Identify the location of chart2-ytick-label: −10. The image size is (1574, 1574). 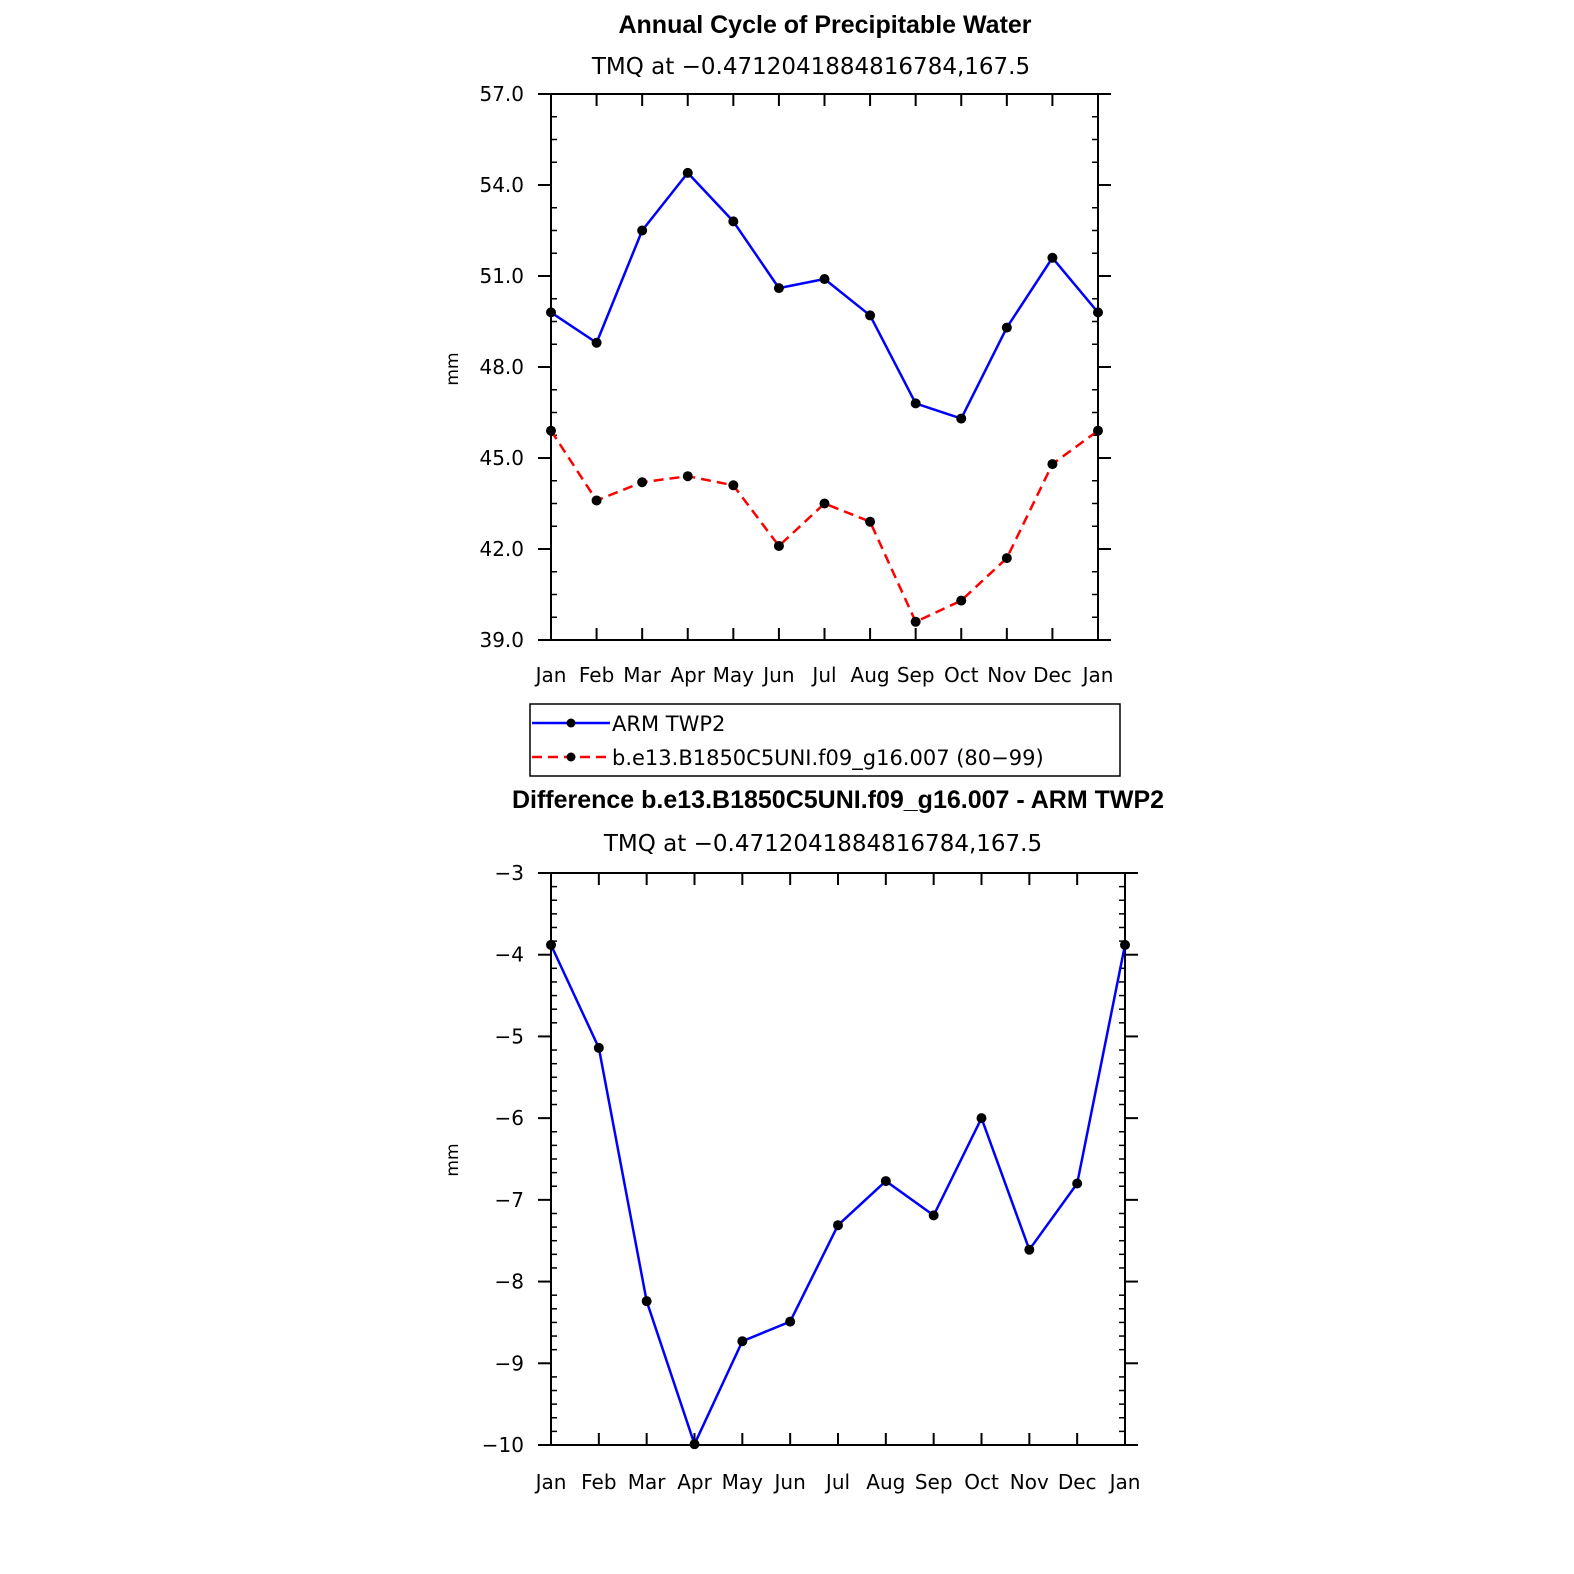
(503, 1445).